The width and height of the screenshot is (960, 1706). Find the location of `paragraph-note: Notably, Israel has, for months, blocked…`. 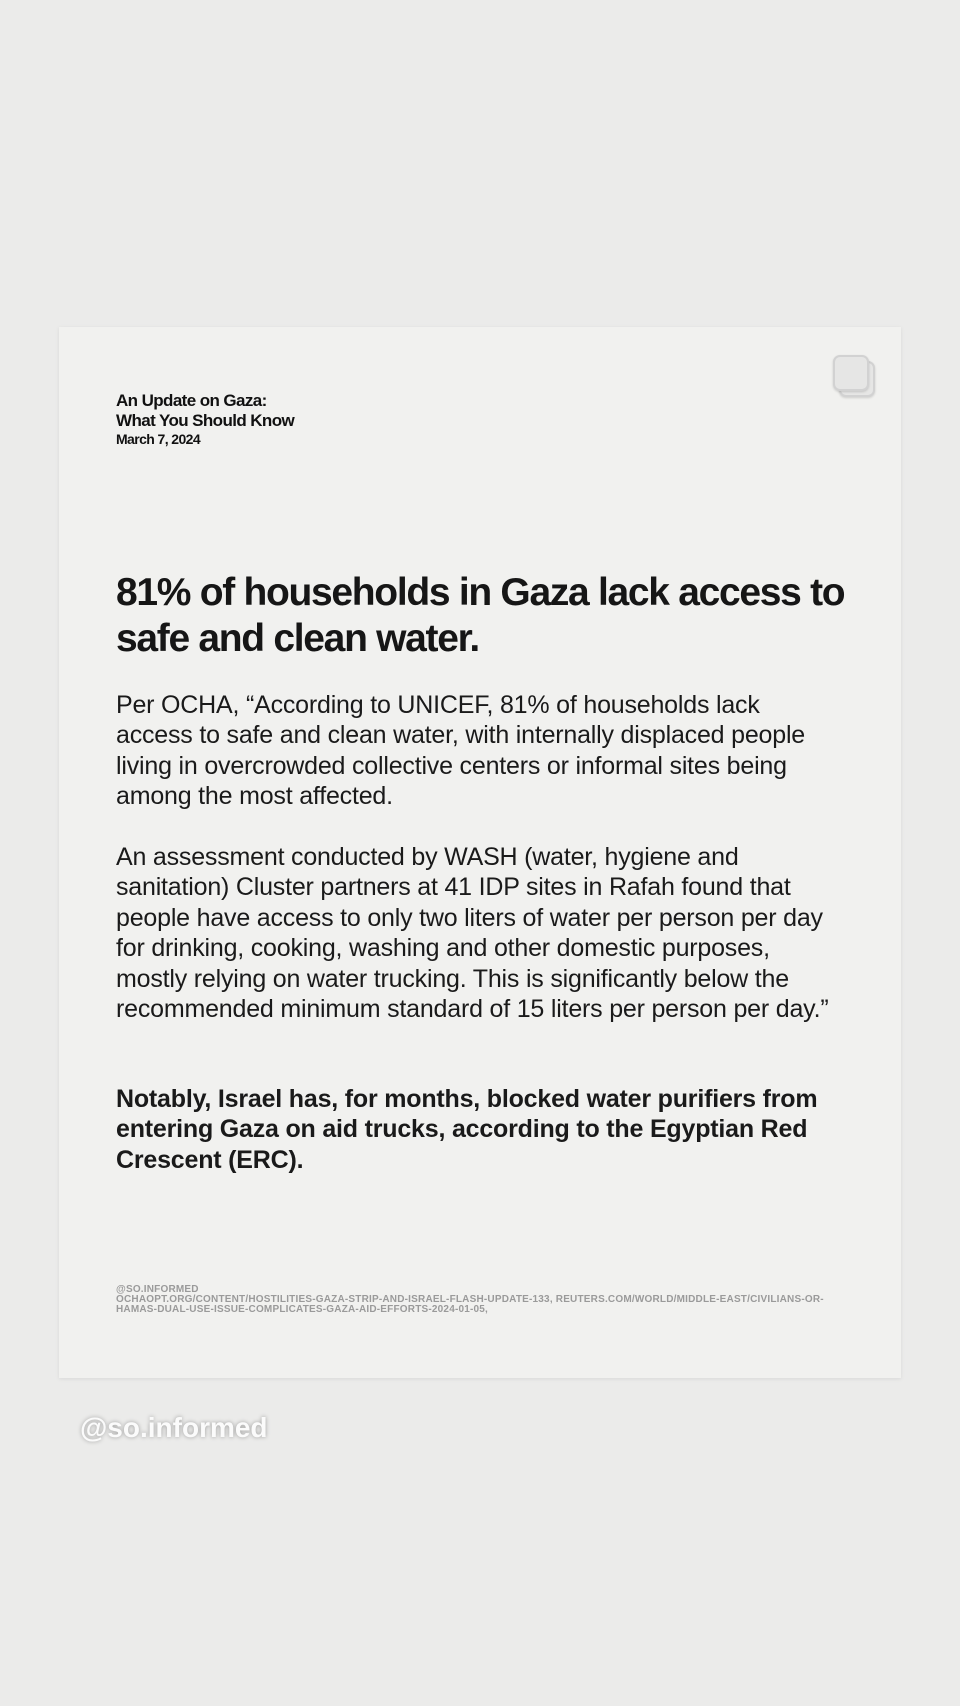

paragraph-note: Notably, Israel has, for months, blocked… is located at coordinates (467, 1129).